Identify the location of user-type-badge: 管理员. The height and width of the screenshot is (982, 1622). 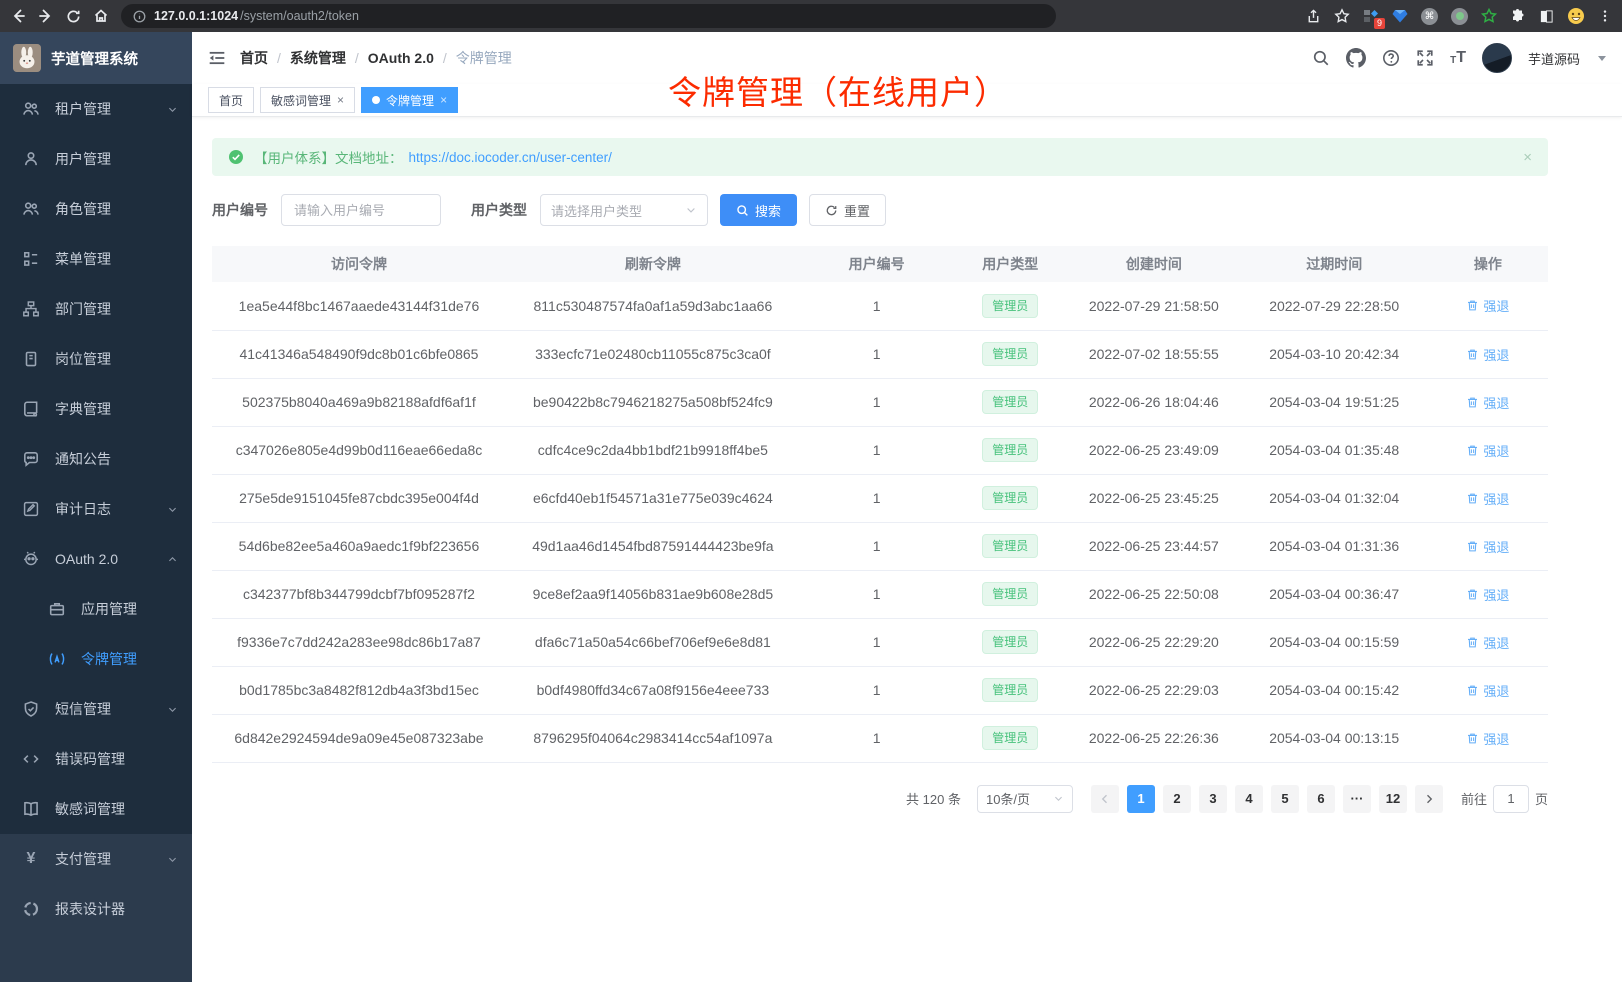
(1010, 690).